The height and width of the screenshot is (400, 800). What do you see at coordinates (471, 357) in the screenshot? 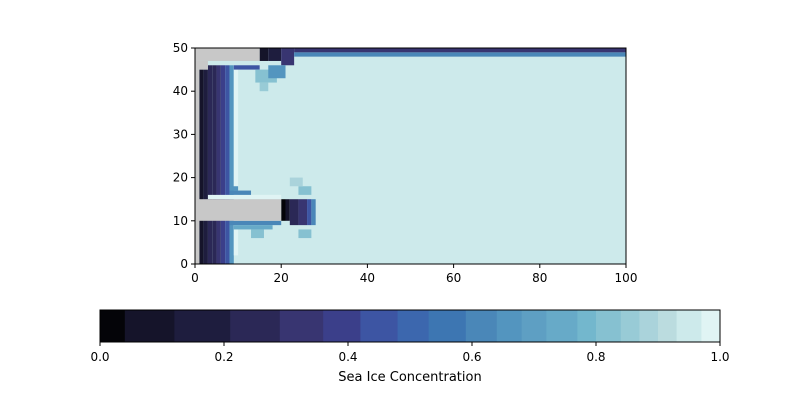
I see `colorbar-tick-label: 0.6` at bounding box center [471, 357].